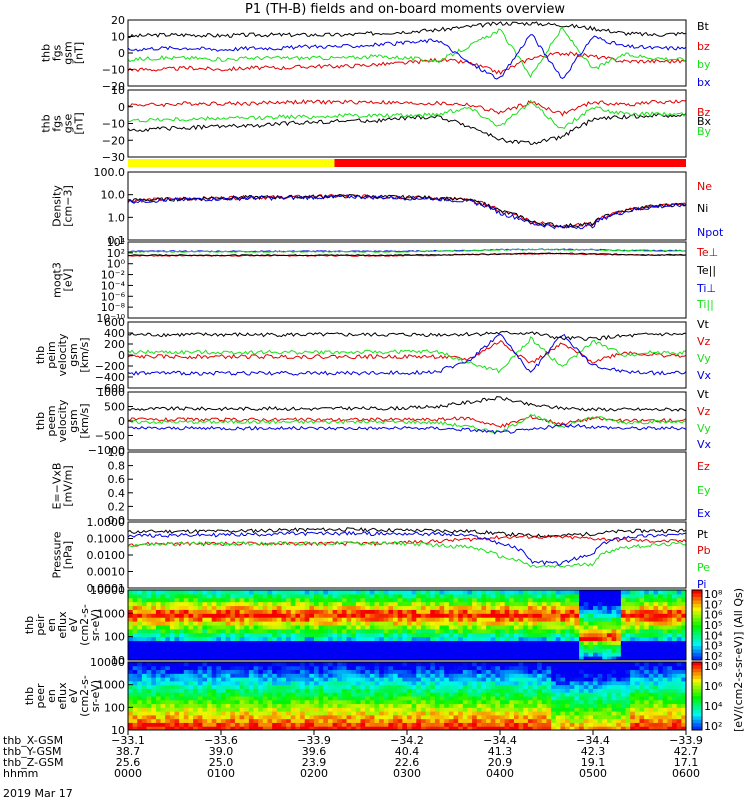 The image size is (750, 800). Describe the element at coordinates (20, 773) in the screenshot. I see `x-row-label: hhmm` at that location.